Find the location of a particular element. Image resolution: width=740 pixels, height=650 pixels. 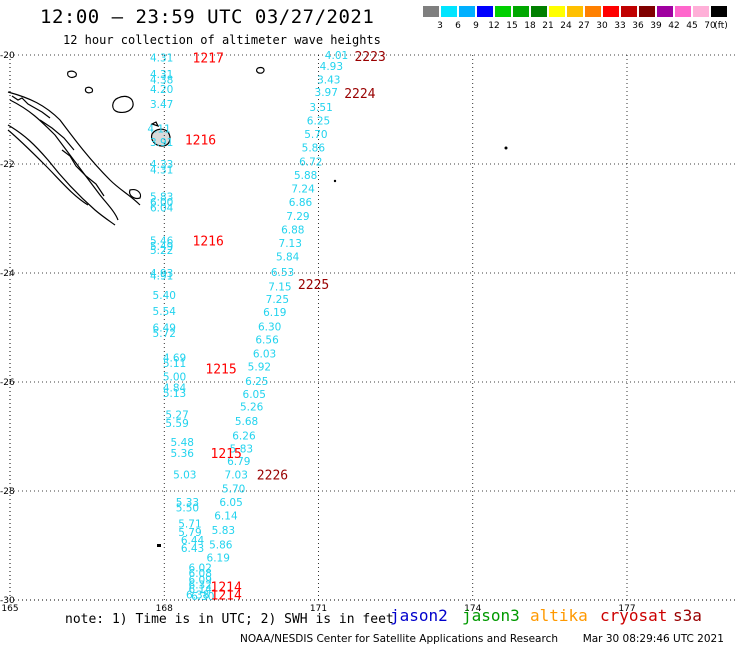

swh-value: 7.25 is located at coordinates (277, 300).